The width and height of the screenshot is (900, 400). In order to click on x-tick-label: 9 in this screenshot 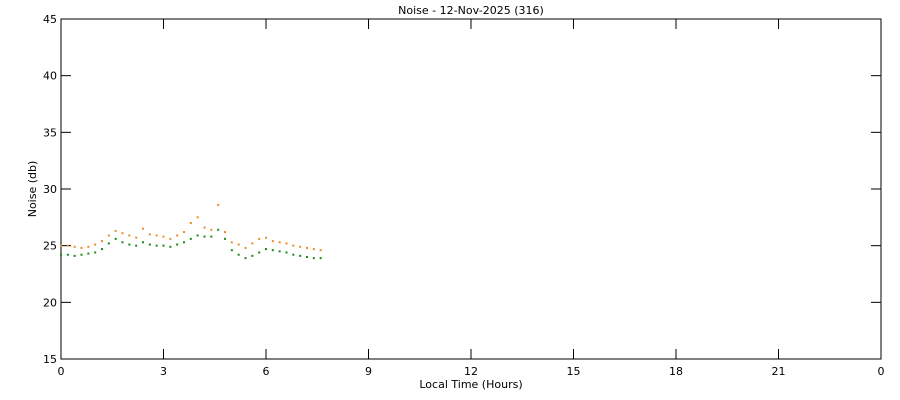, I will do `click(368, 371)`.